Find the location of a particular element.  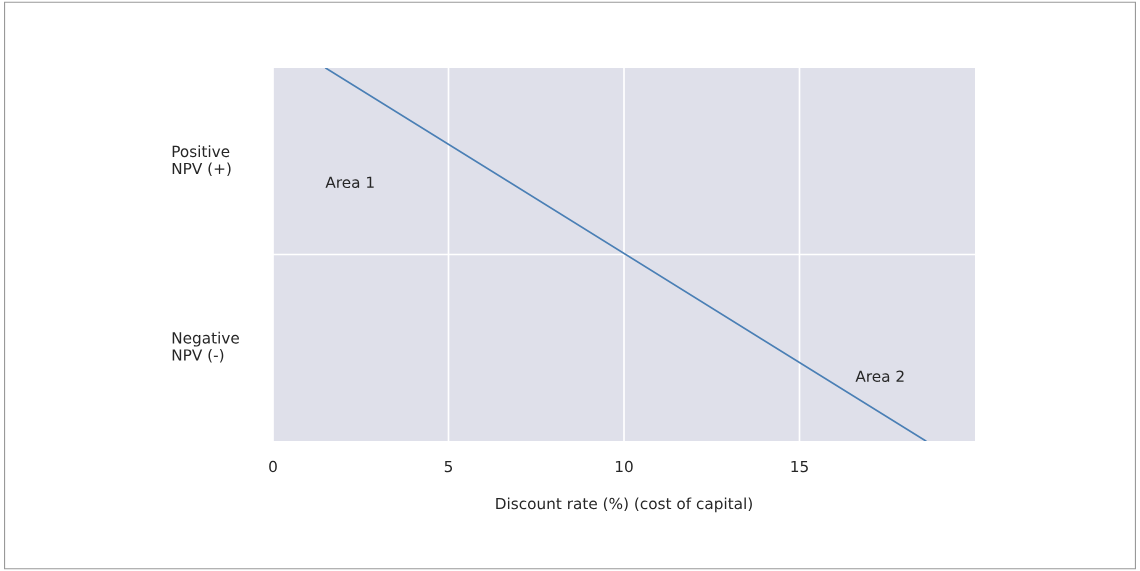

x-tick-label: 15 is located at coordinates (799, 466).